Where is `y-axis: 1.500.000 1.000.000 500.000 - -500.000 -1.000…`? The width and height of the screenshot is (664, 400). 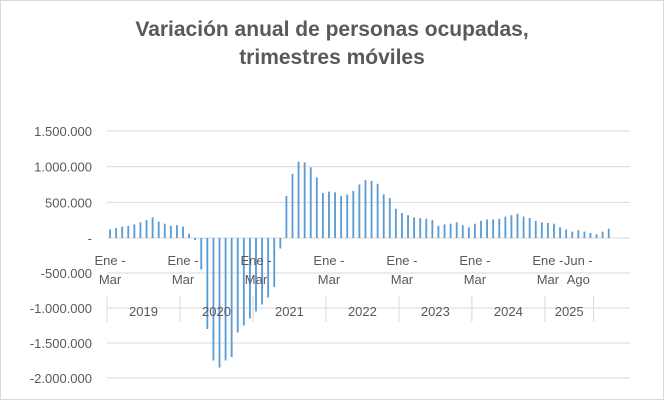
y-axis: 1.500.000 1.000.000 500.000 - -500.000 -1.000… is located at coordinates (61, 255).